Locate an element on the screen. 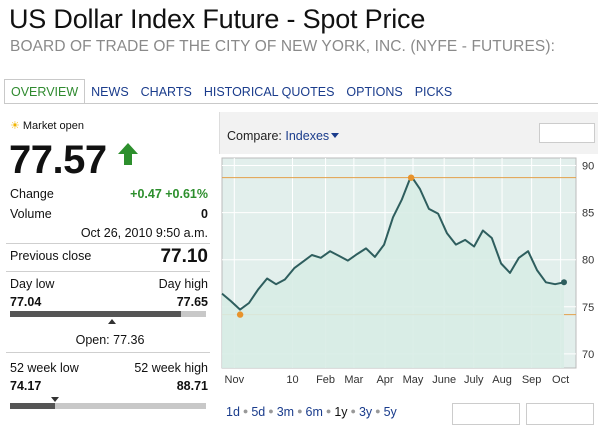  volume-row: Volume 0 is located at coordinates (109, 214).